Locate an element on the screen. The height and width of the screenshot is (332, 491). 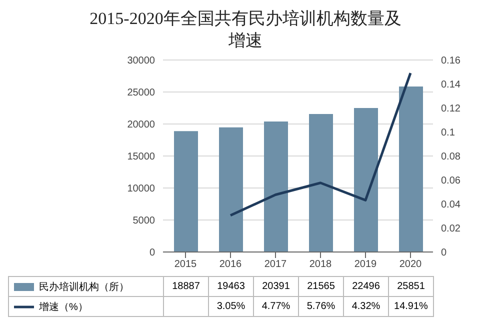
data-label: 18887 is located at coordinates (186, 286).